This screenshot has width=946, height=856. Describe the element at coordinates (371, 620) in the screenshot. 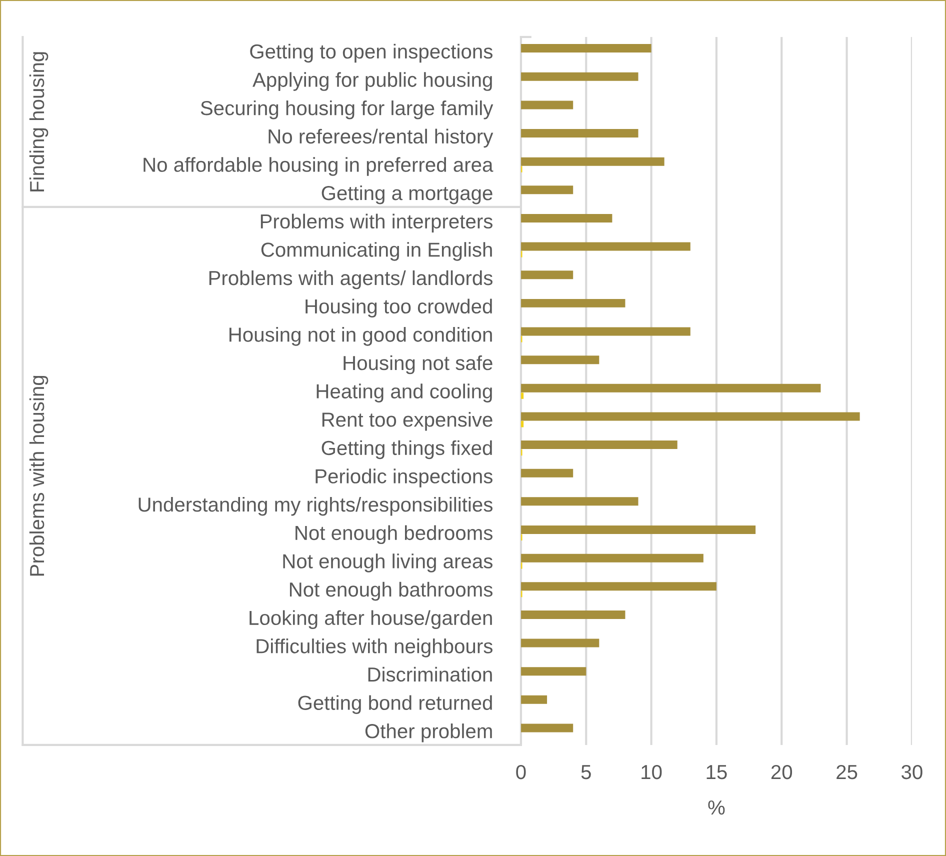

I see `y-tick-label: Looking after house/garden` at that location.